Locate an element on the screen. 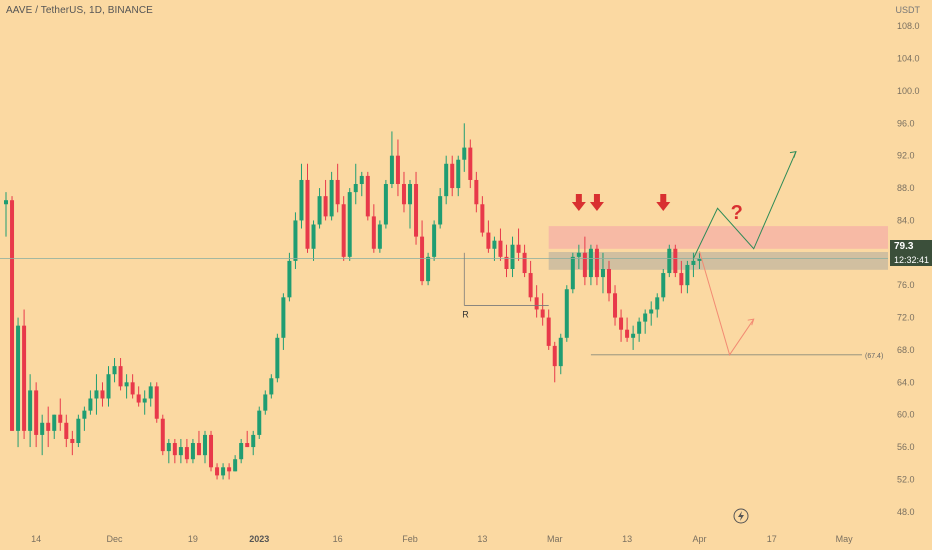  down-arrow-icon is located at coordinates (663, 202).